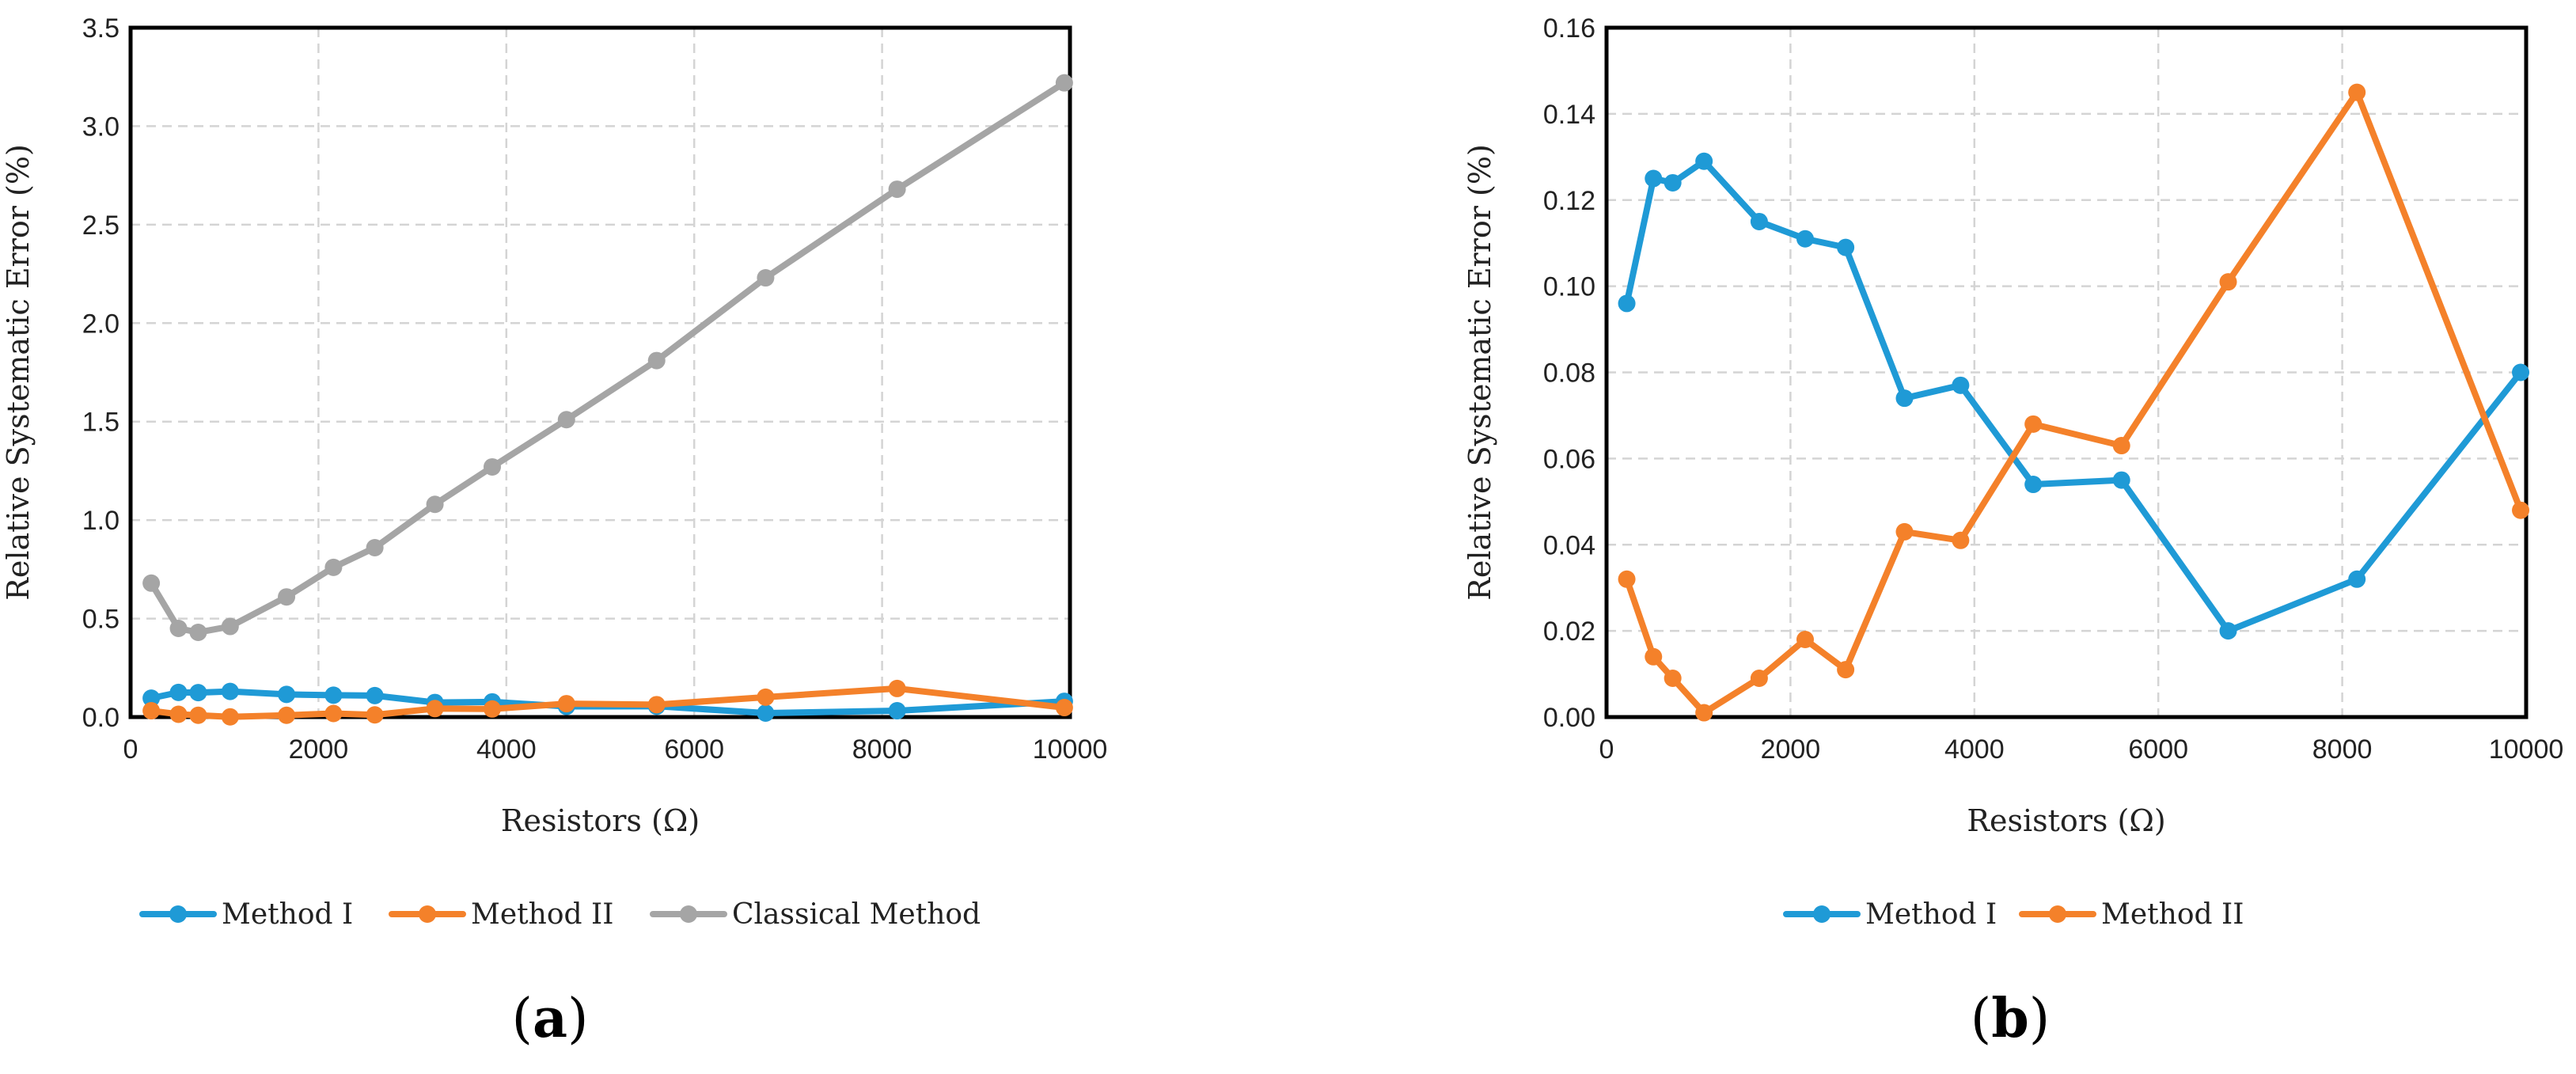 This screenshot has width=2576, height=1074. What do you see at coordinates (1480, 372) in the screenshot?
I see `y-axis-title: Relative Systematic Error (%)` at bounding box center [1480, 372].